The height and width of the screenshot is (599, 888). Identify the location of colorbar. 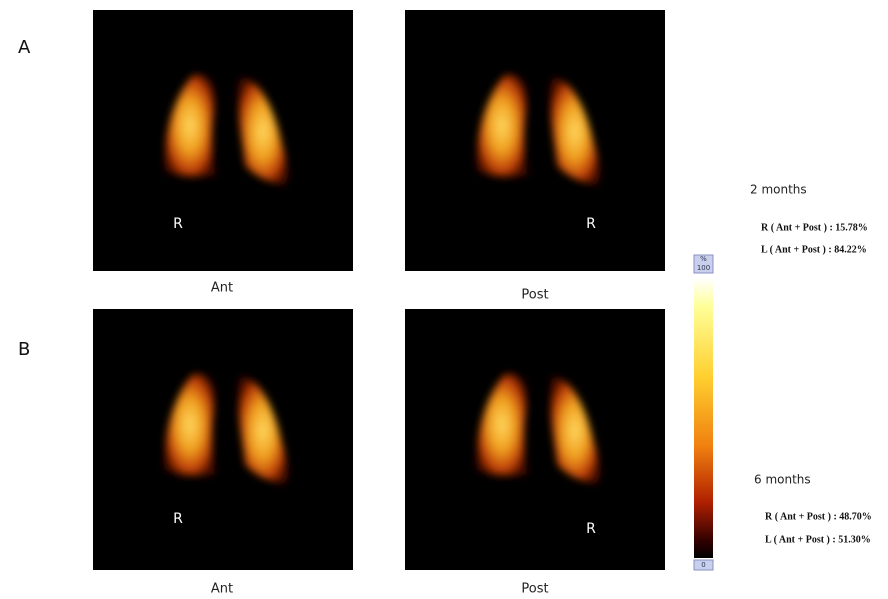
(703, 418).